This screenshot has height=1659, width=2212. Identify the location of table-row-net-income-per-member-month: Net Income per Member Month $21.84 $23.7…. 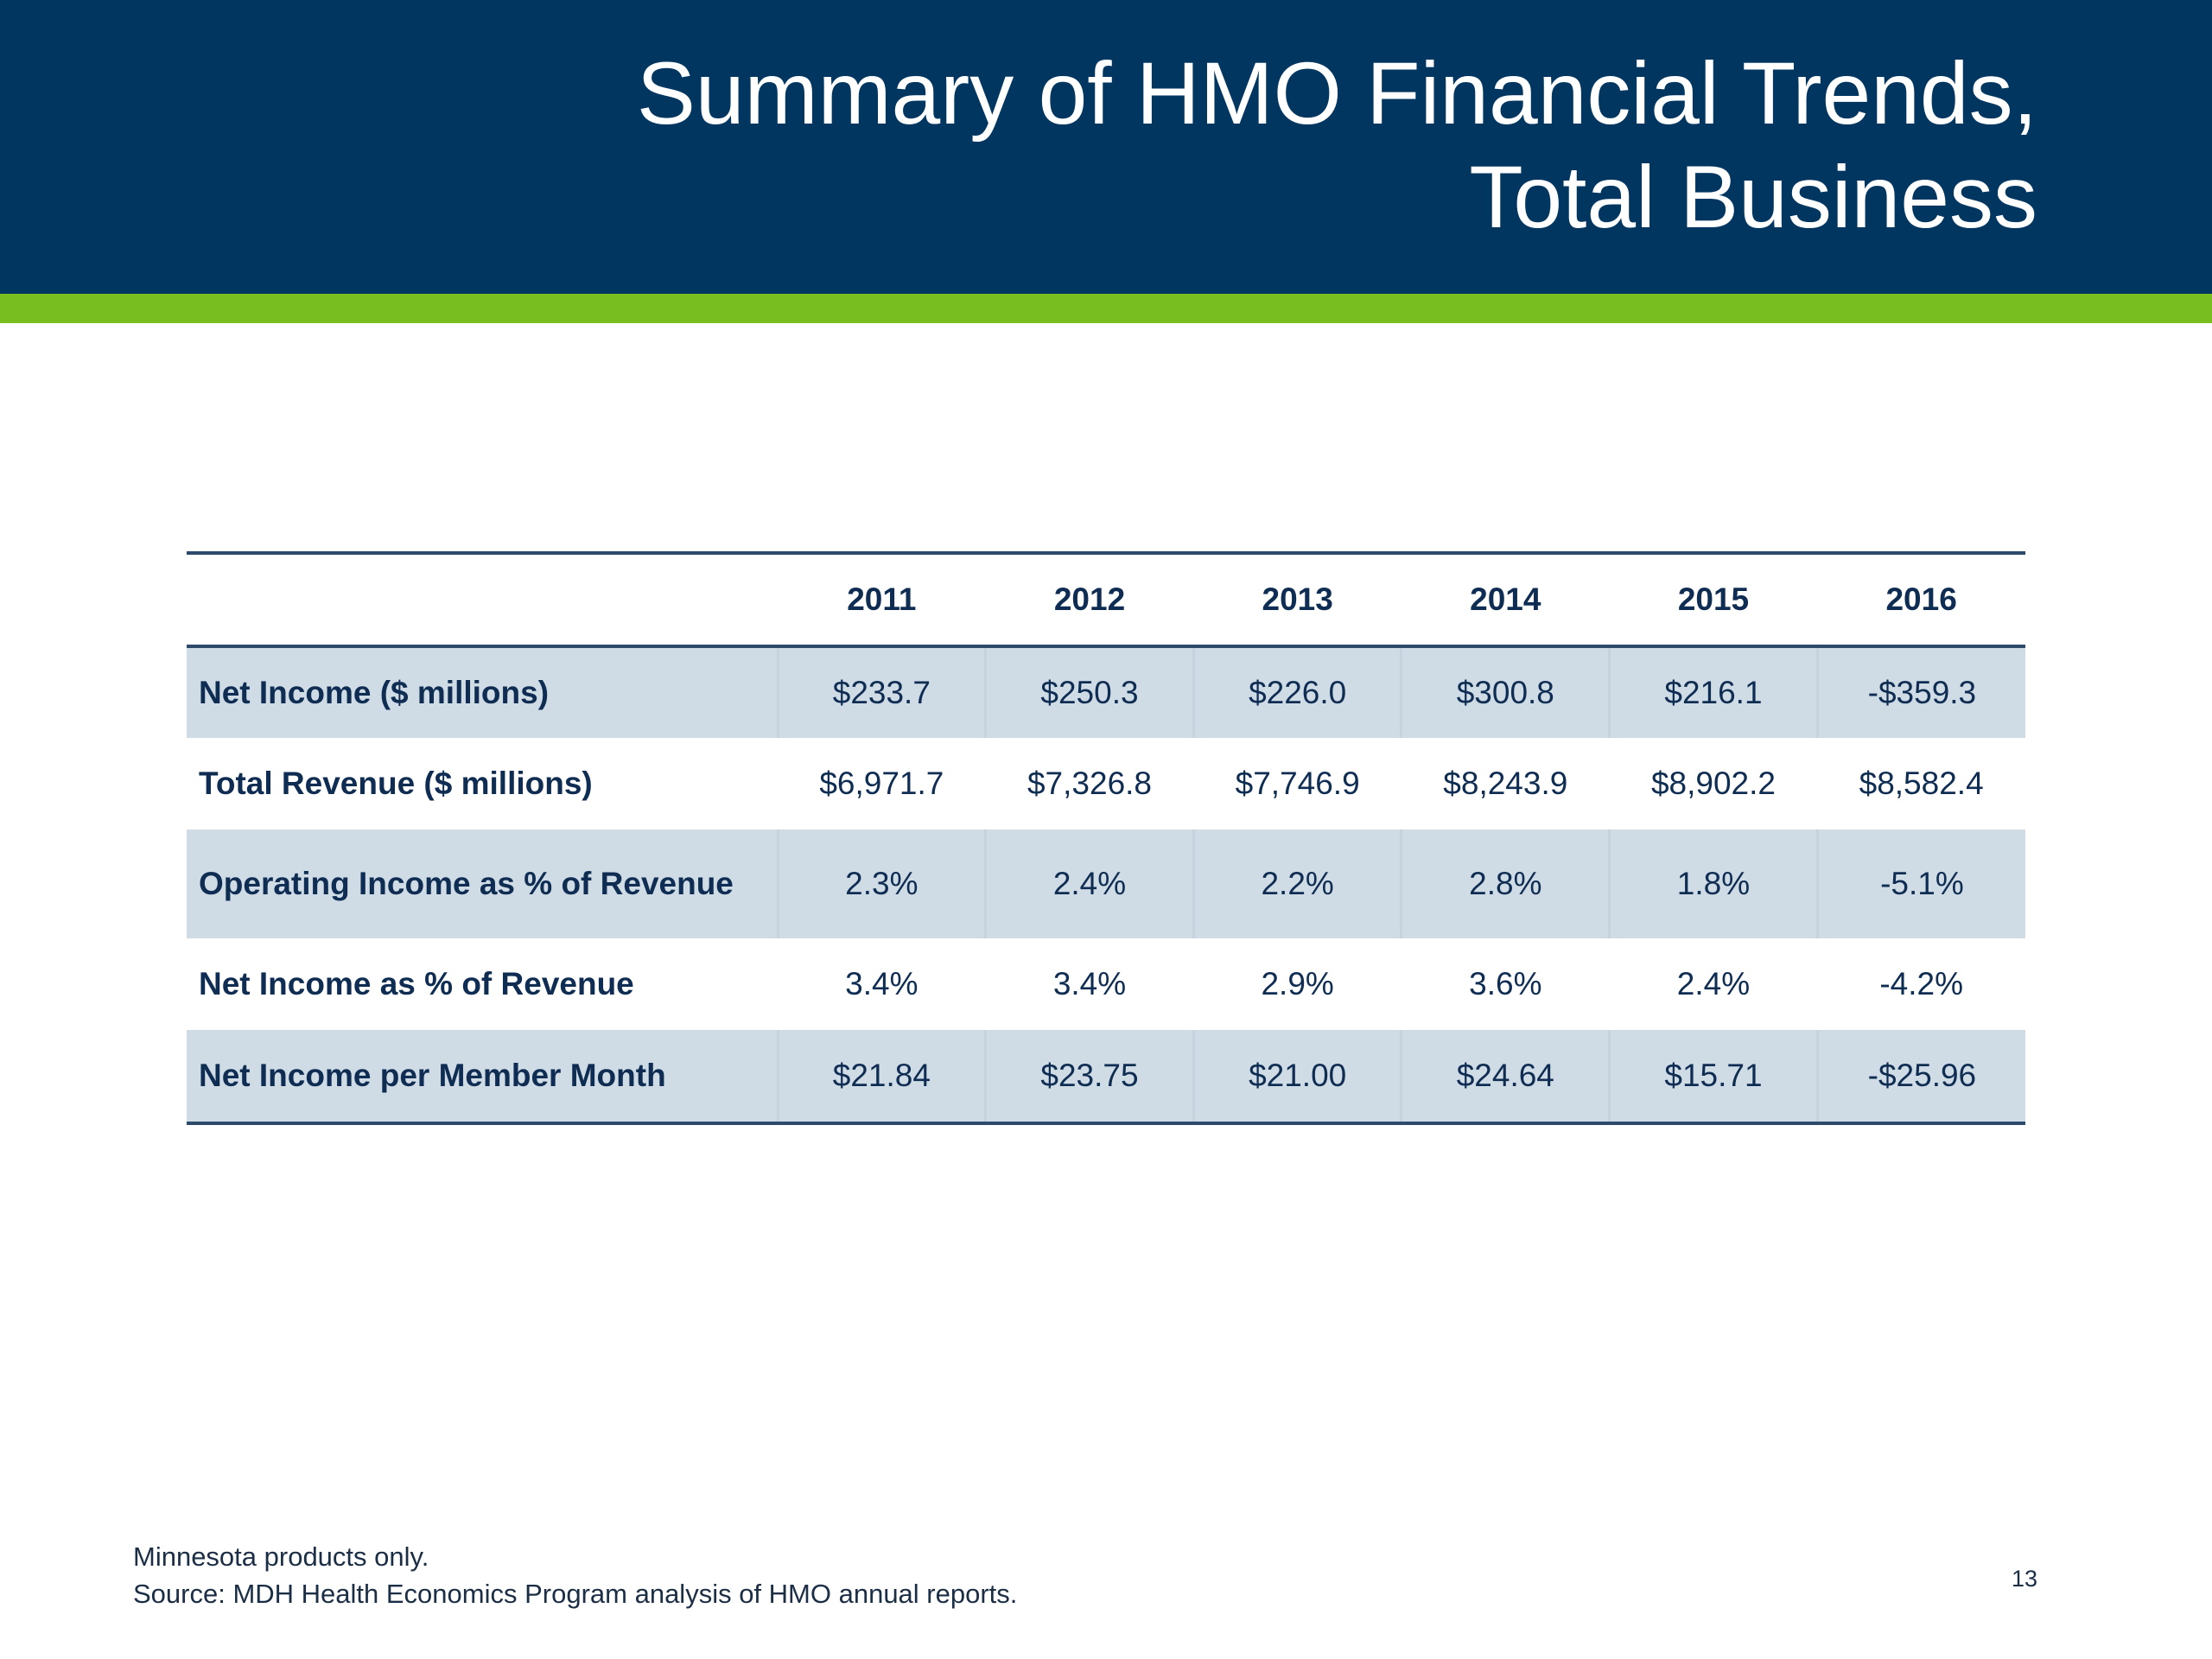
(1106, 1076).